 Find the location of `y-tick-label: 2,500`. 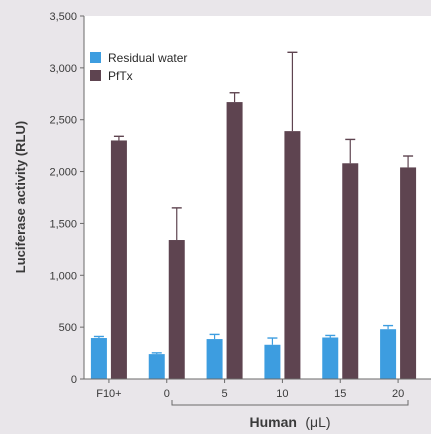

y-tick-label: 2,500 is located at coordinates (63, 121).